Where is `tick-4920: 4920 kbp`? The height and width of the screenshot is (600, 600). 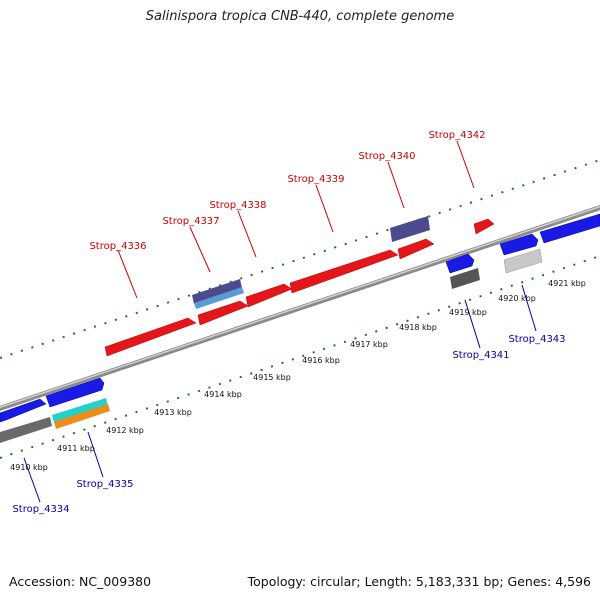
tick-4920: 4920 kbp is located at coordinates (517, 298).